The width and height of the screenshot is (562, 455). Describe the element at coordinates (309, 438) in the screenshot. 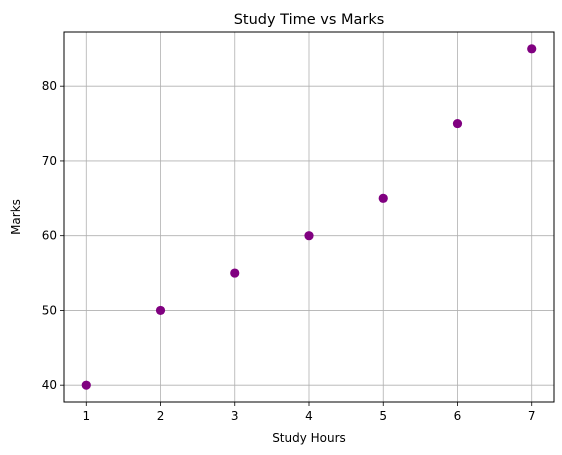

I see `x-axis-label: Study Hours` at that location.